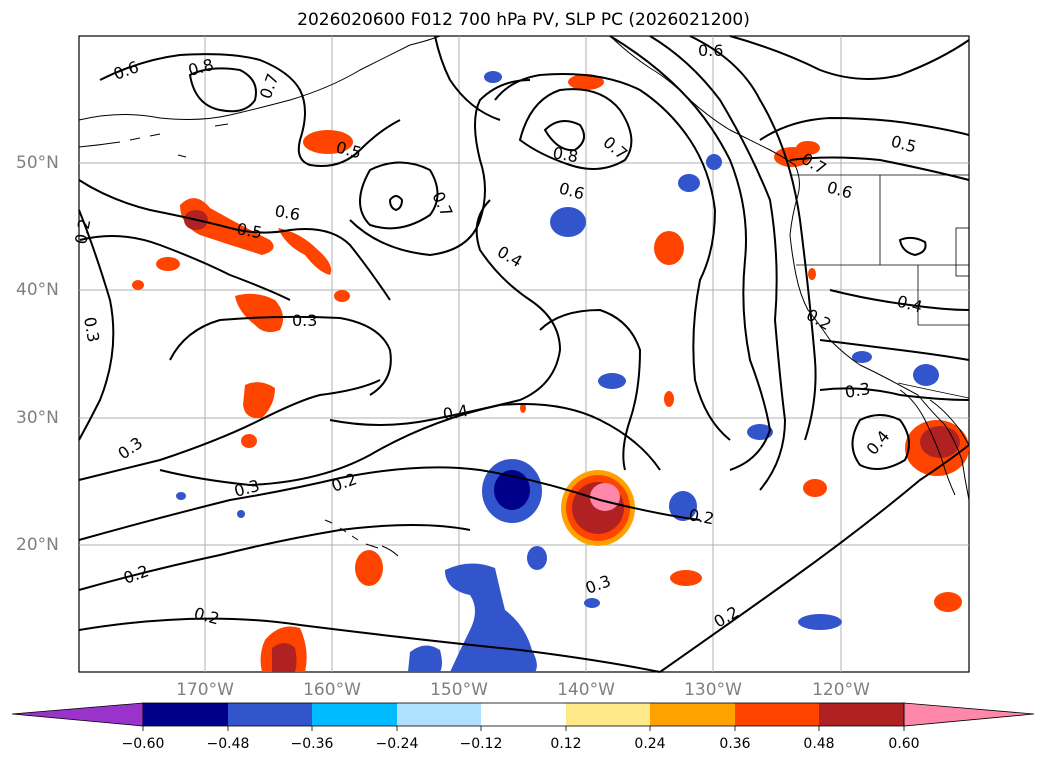 The image size is (1047, 765). What do you see at coordinates (566, 744) in the screenshot?
I see `colorbar-tick-label: 0.12` at bounding box center [566, 744].